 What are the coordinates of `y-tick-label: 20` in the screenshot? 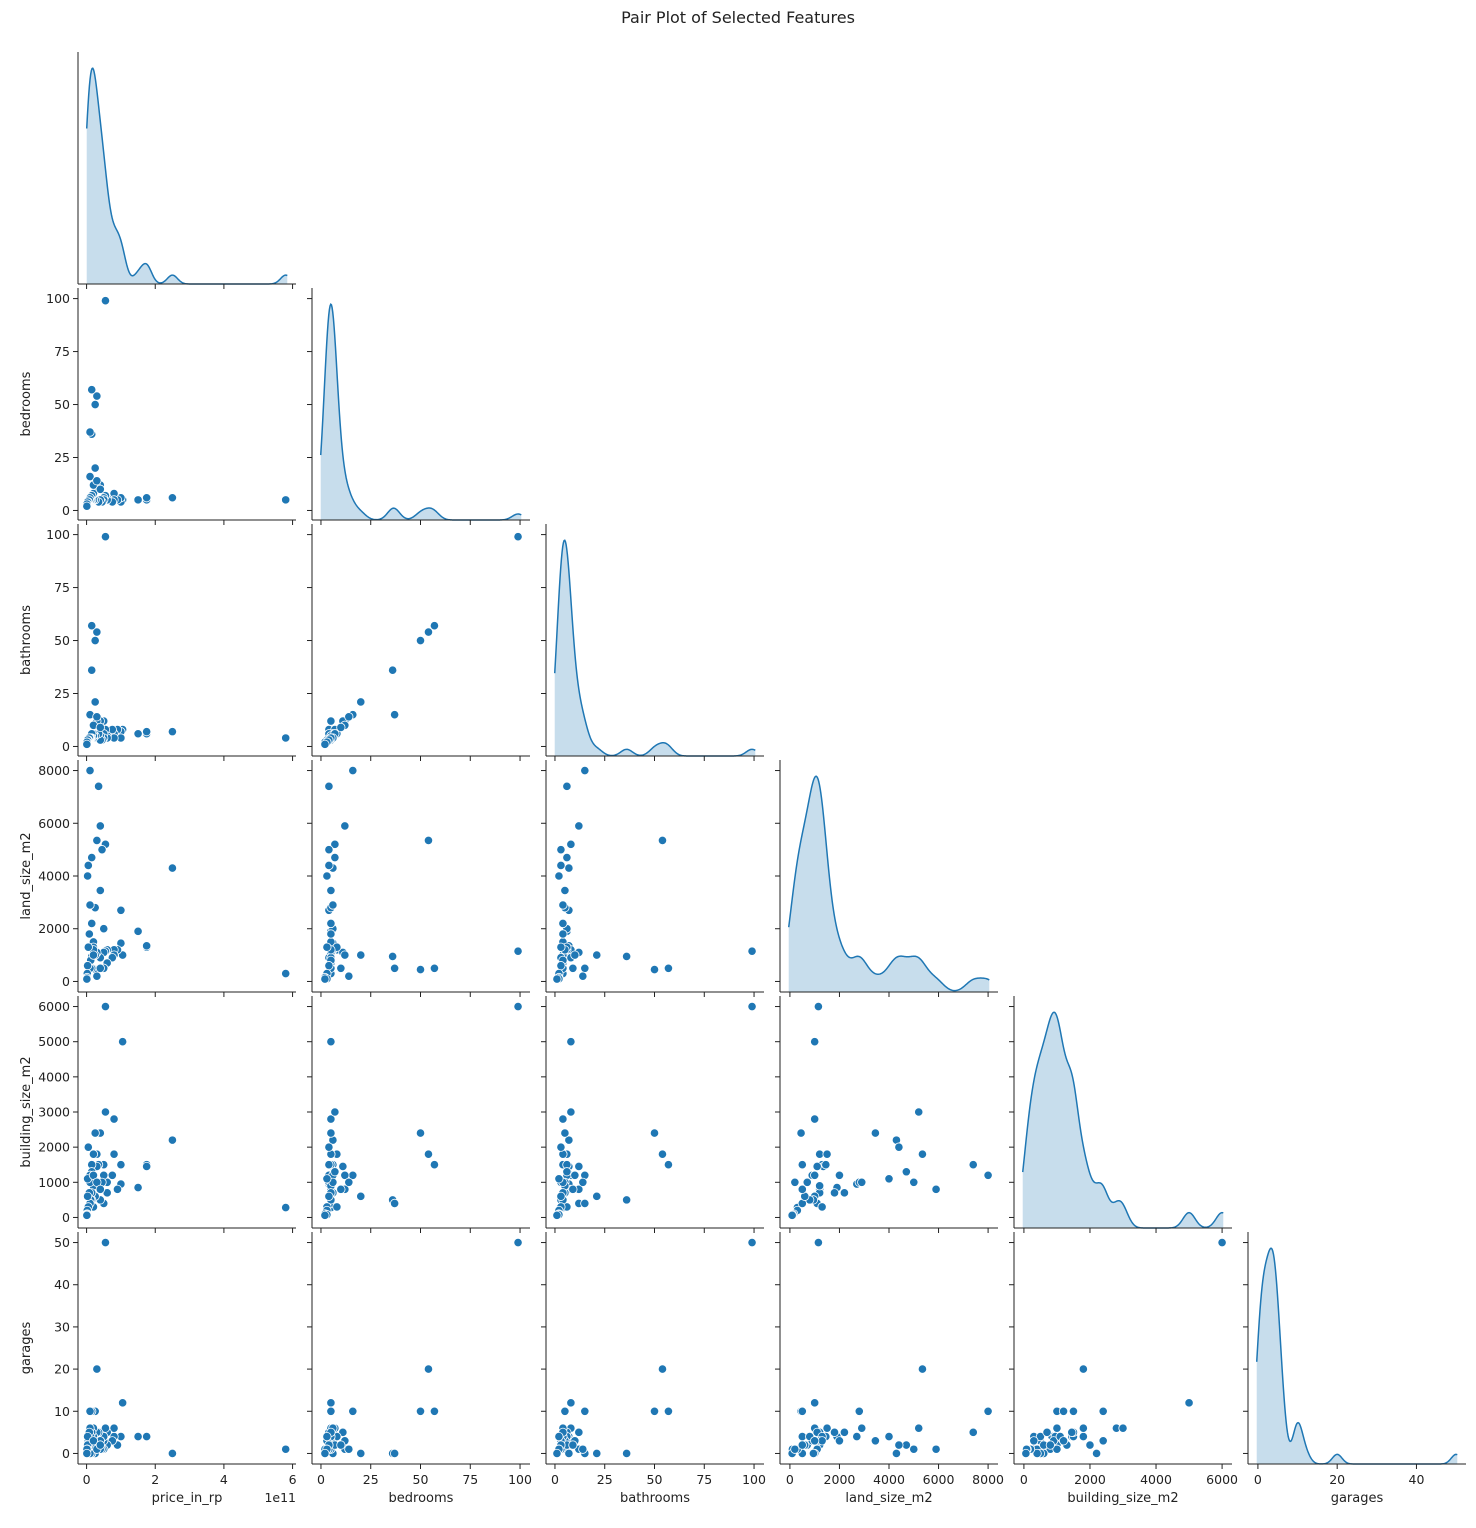 It's located at (62, 1369).